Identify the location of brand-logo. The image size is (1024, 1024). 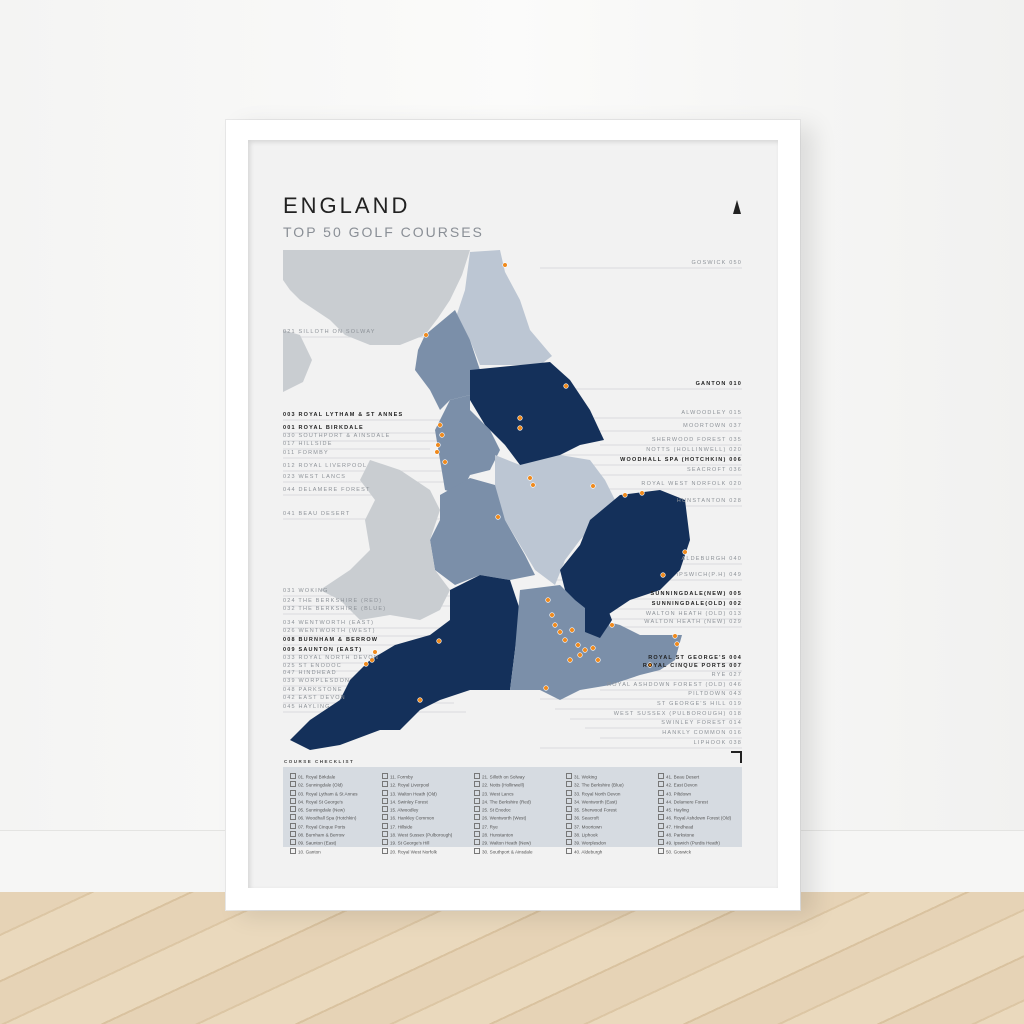
(736, 757).